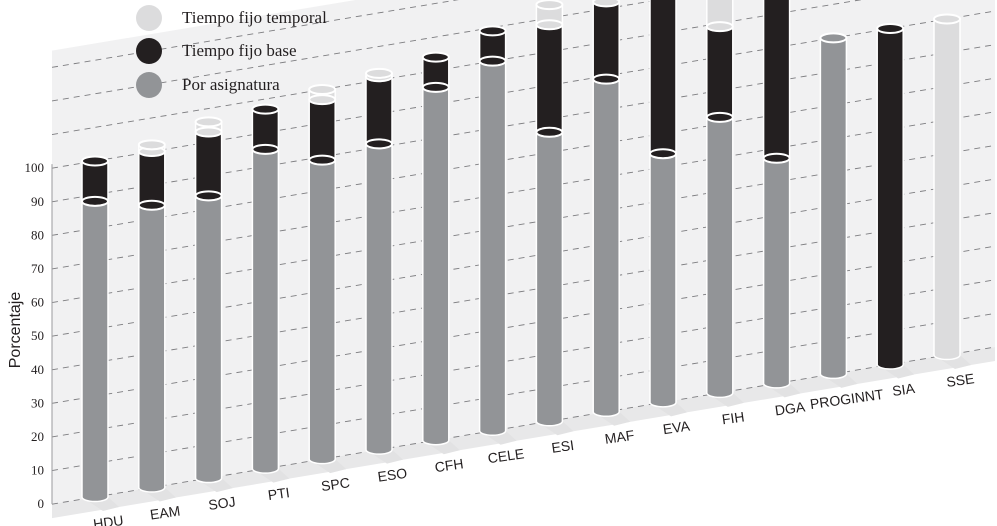 The image size is (997, 526). I want to click on legend-item-temporal: Tiempo fijo temporal, so click(231, 18).